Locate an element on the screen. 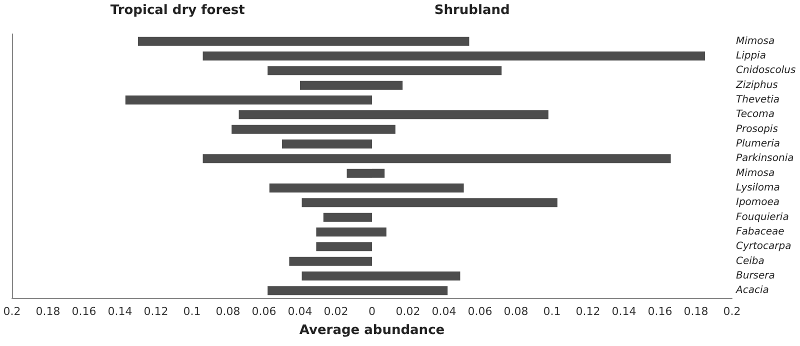  y-tick-label: Tecoma is located at coordinates (755, 114).